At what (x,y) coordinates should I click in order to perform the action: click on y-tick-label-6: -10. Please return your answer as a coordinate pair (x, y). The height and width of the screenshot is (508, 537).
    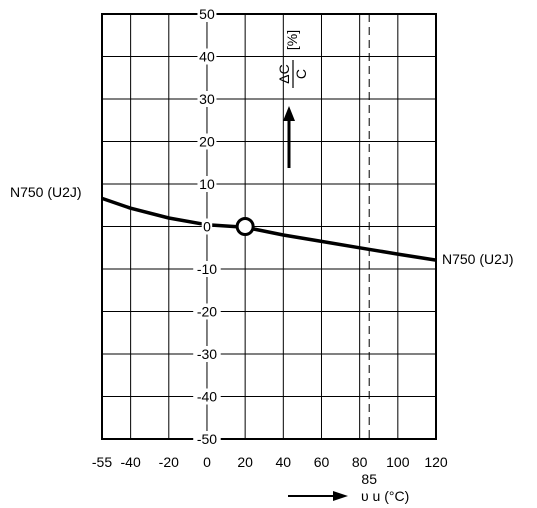
    Looking at the image, I should click on (207, 269).